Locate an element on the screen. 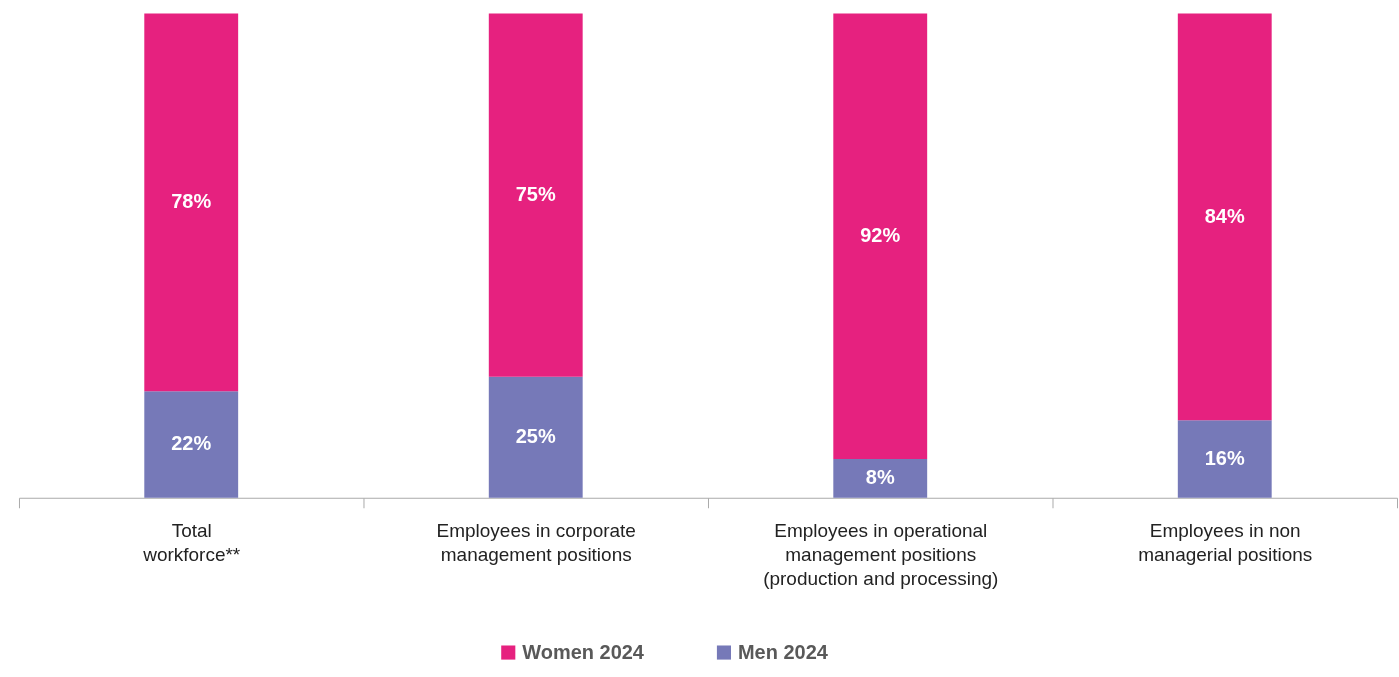 This screenshot has height=677, width=1399. data-label: 84% is located at coordinates (1224, 215).